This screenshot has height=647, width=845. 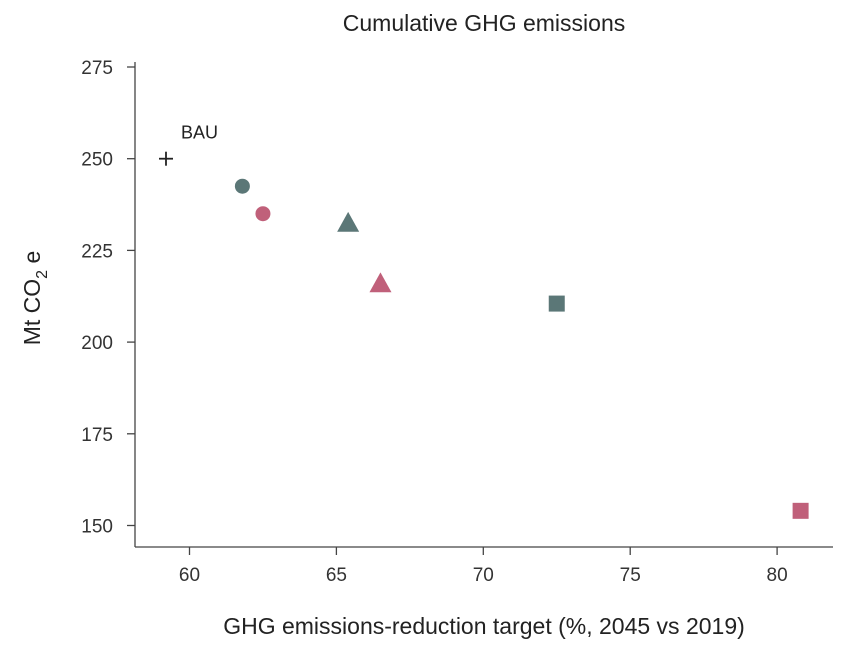 I want to click on y-tick-label: 150, so click(x=97, y=527).